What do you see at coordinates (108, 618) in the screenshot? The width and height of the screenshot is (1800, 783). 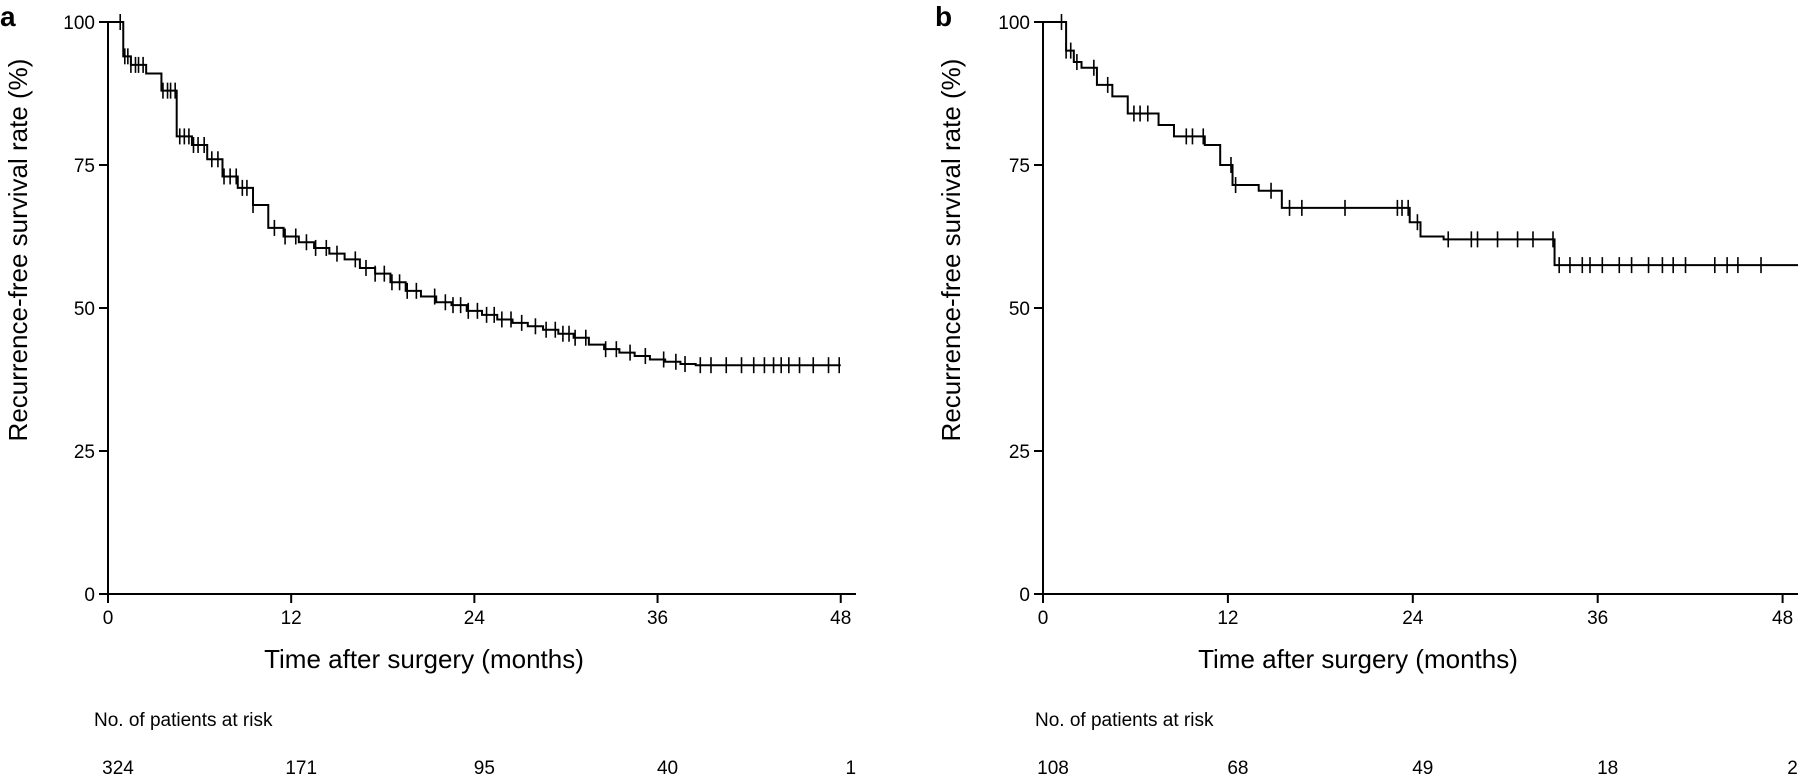 I see `panel-a-x-tick-label: 0` at bounding box center [108, 618].